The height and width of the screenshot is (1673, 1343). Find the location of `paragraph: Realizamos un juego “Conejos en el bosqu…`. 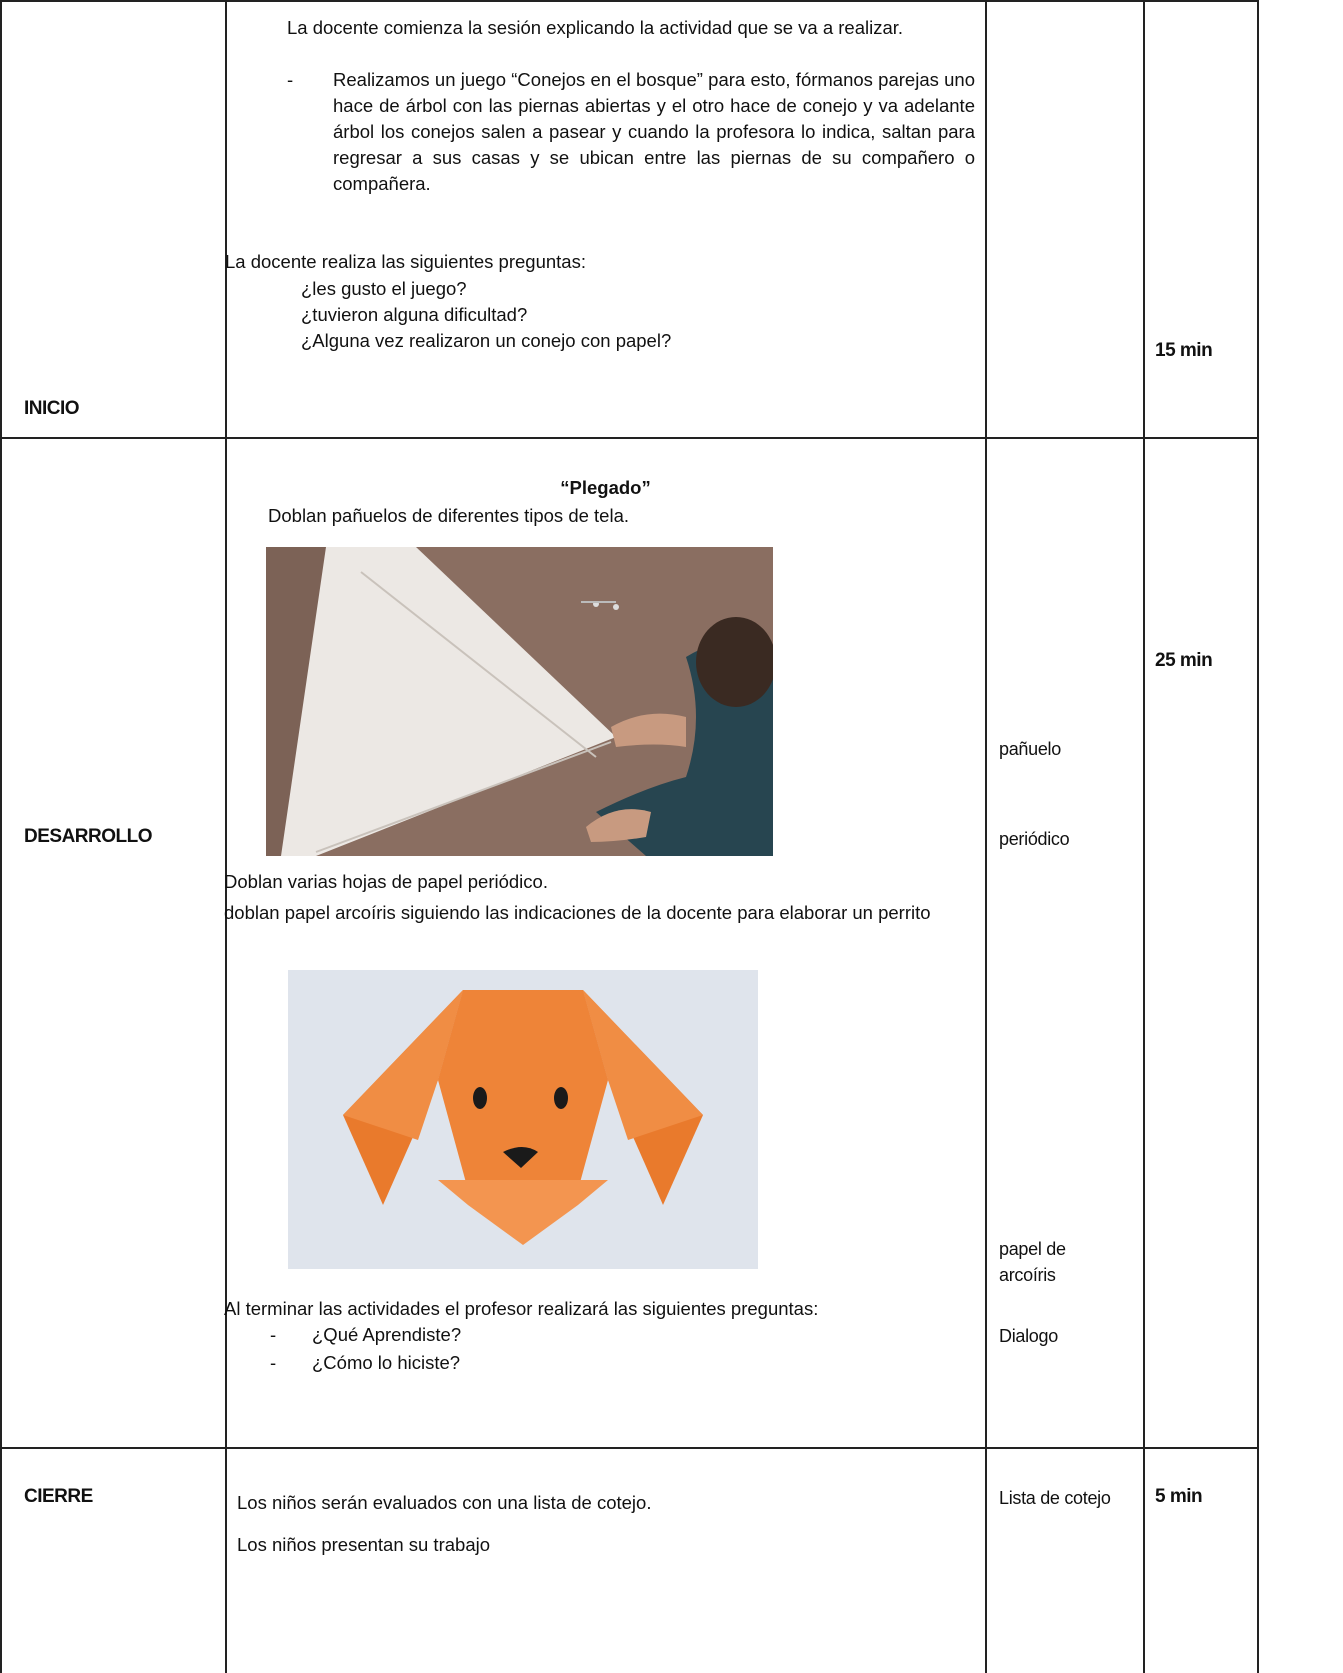

paragraph: Realizamos un juego “Conejos en el bosqu… is located at coordinates (654, 131).